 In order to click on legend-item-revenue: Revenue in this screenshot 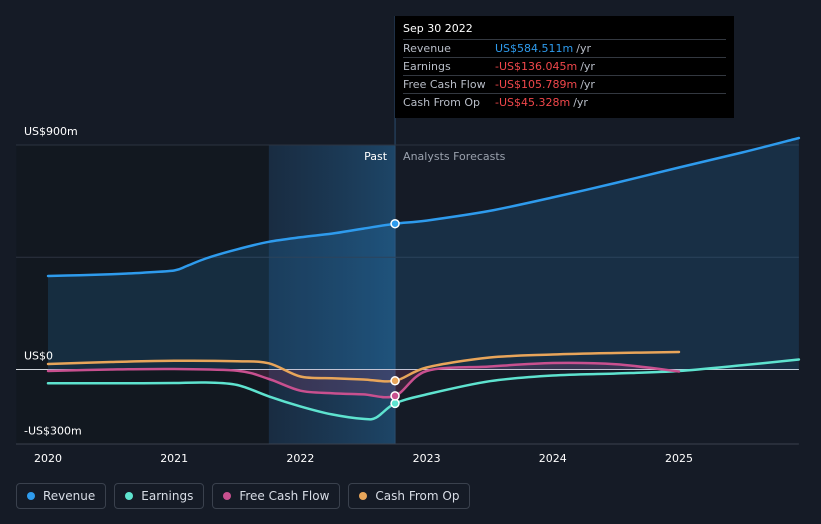, I will do `click(61, 496)`.